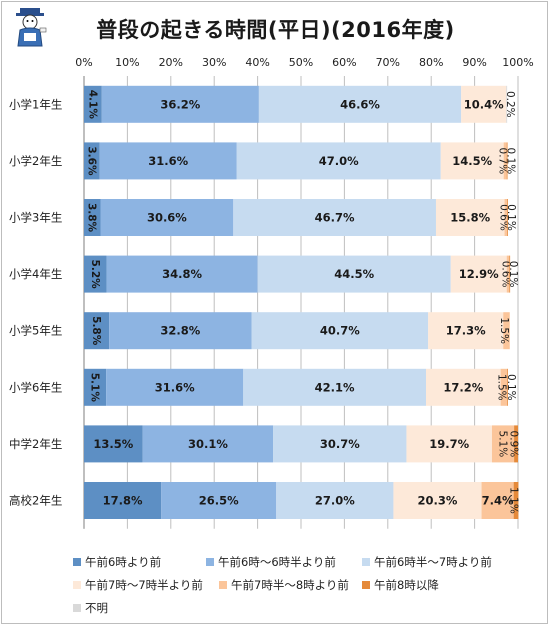  I want to click on data-label: 36.2%, so click(180, 104).